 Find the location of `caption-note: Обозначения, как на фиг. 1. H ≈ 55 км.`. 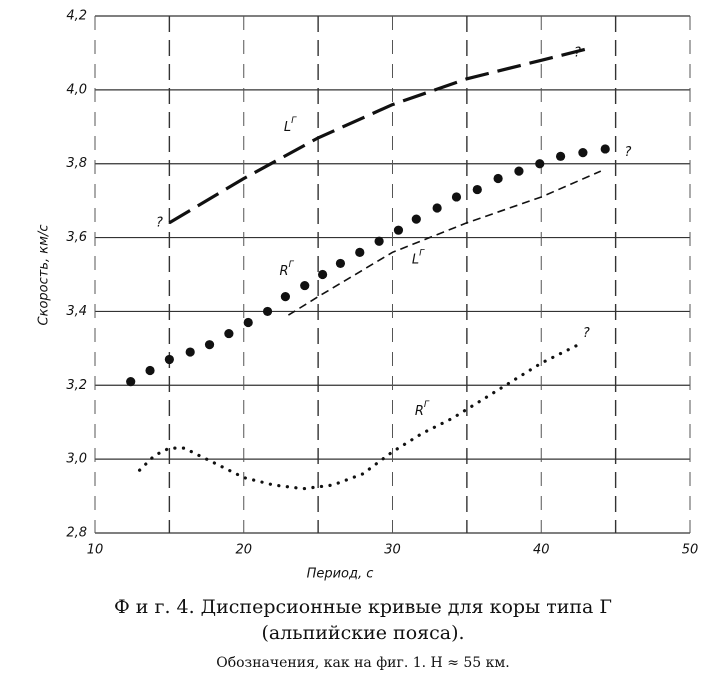

caption-note: Обозначения, как на фиг. 1. H ≈ 55 км. is located at coordinates (363, 663).